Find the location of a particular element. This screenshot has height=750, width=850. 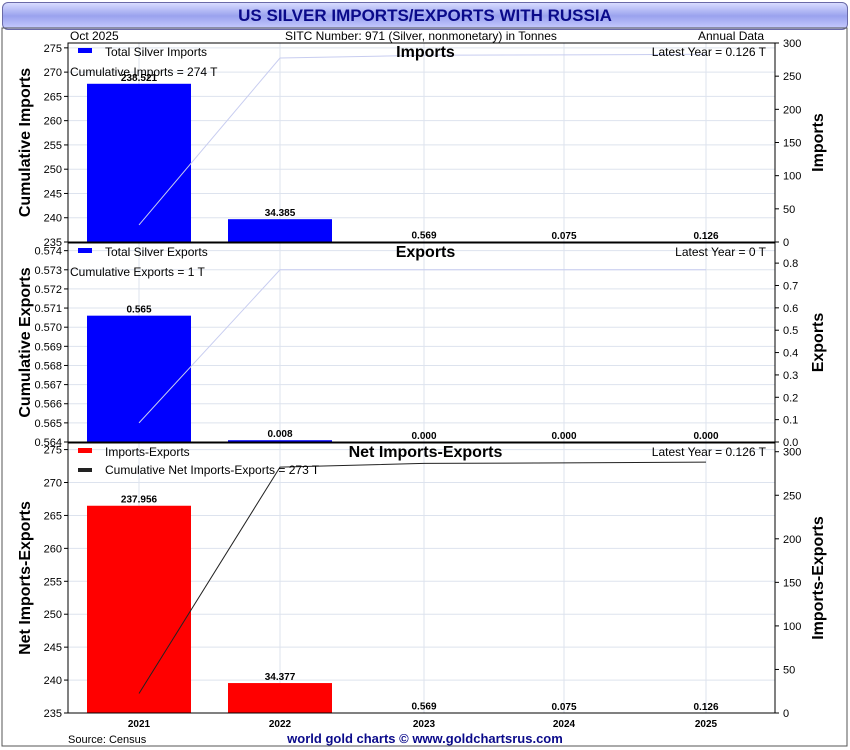

right-tick-label: 0.0 is located at coordinates (790, 443).